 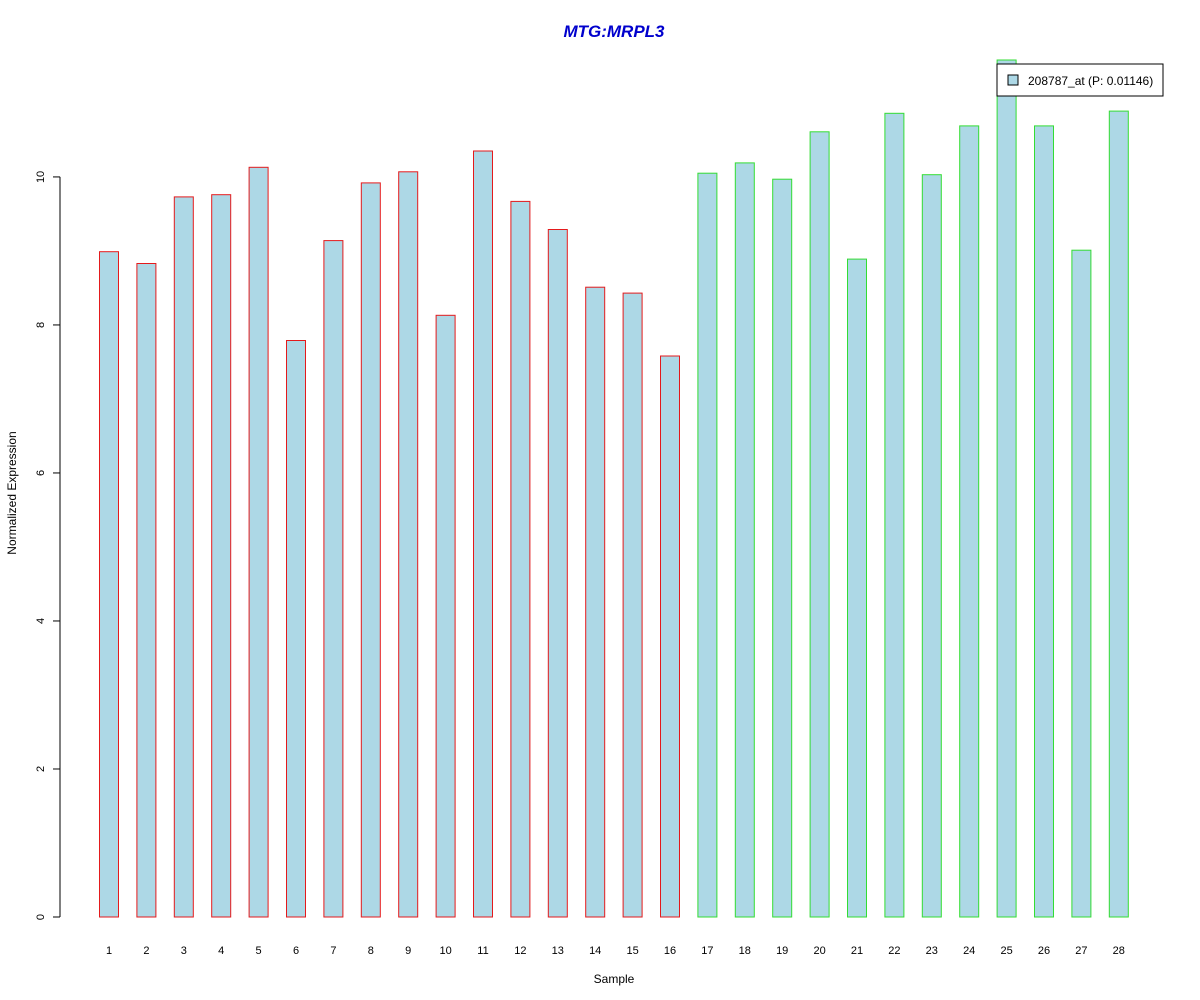 What do you see at coordinates (595, 951) in the screenshot?
I see `x-tick-label: 14` at bounding box center [595, 951].